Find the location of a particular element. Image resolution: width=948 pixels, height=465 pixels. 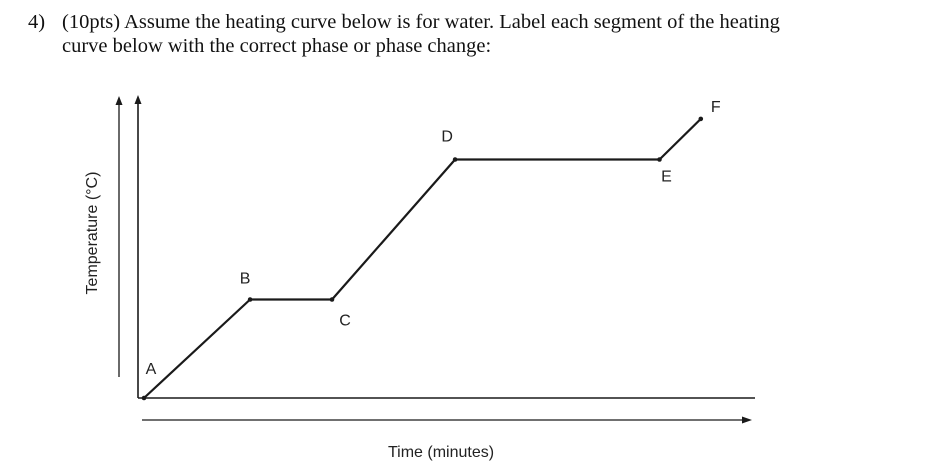

y-axis-arrowhead is located at coordinates (138, 99).